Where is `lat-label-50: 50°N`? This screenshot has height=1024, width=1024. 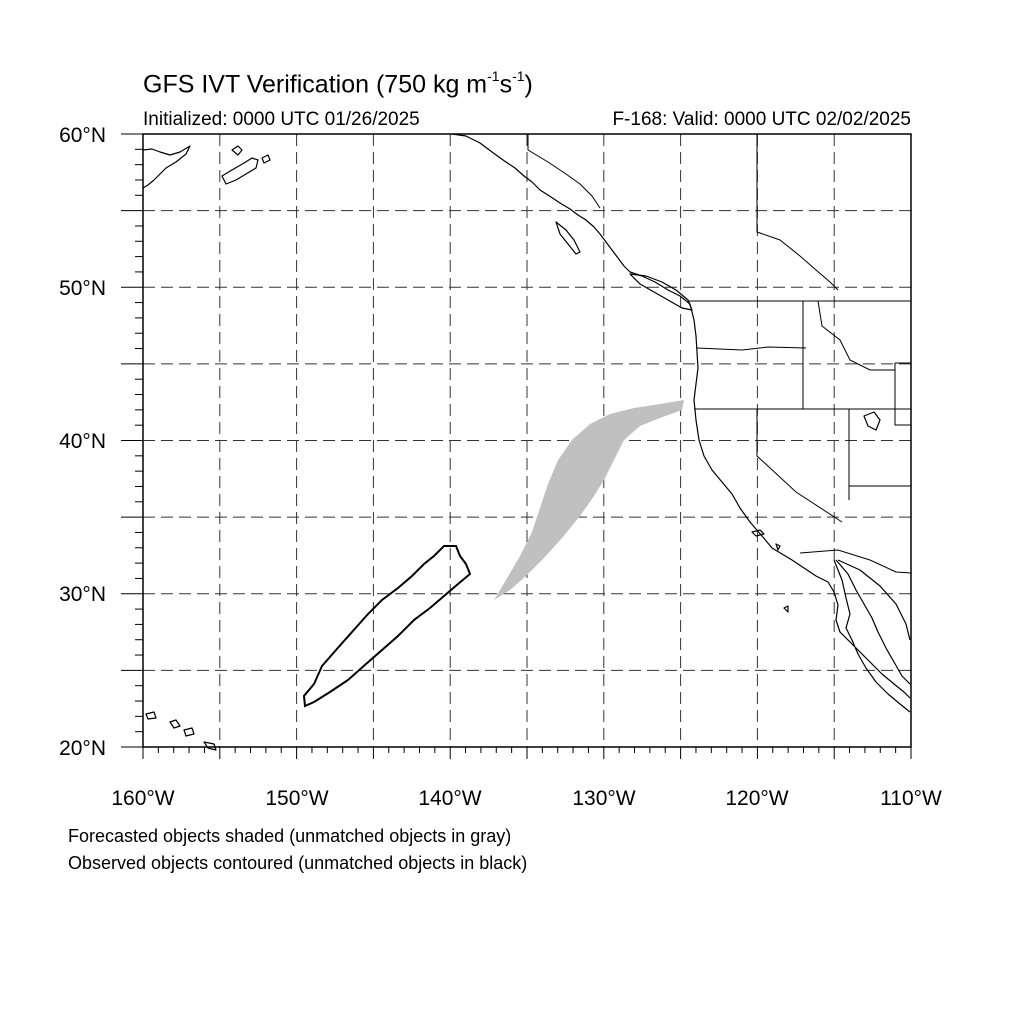 lat-label-50: 50°N is located at coordinates (82, 288).